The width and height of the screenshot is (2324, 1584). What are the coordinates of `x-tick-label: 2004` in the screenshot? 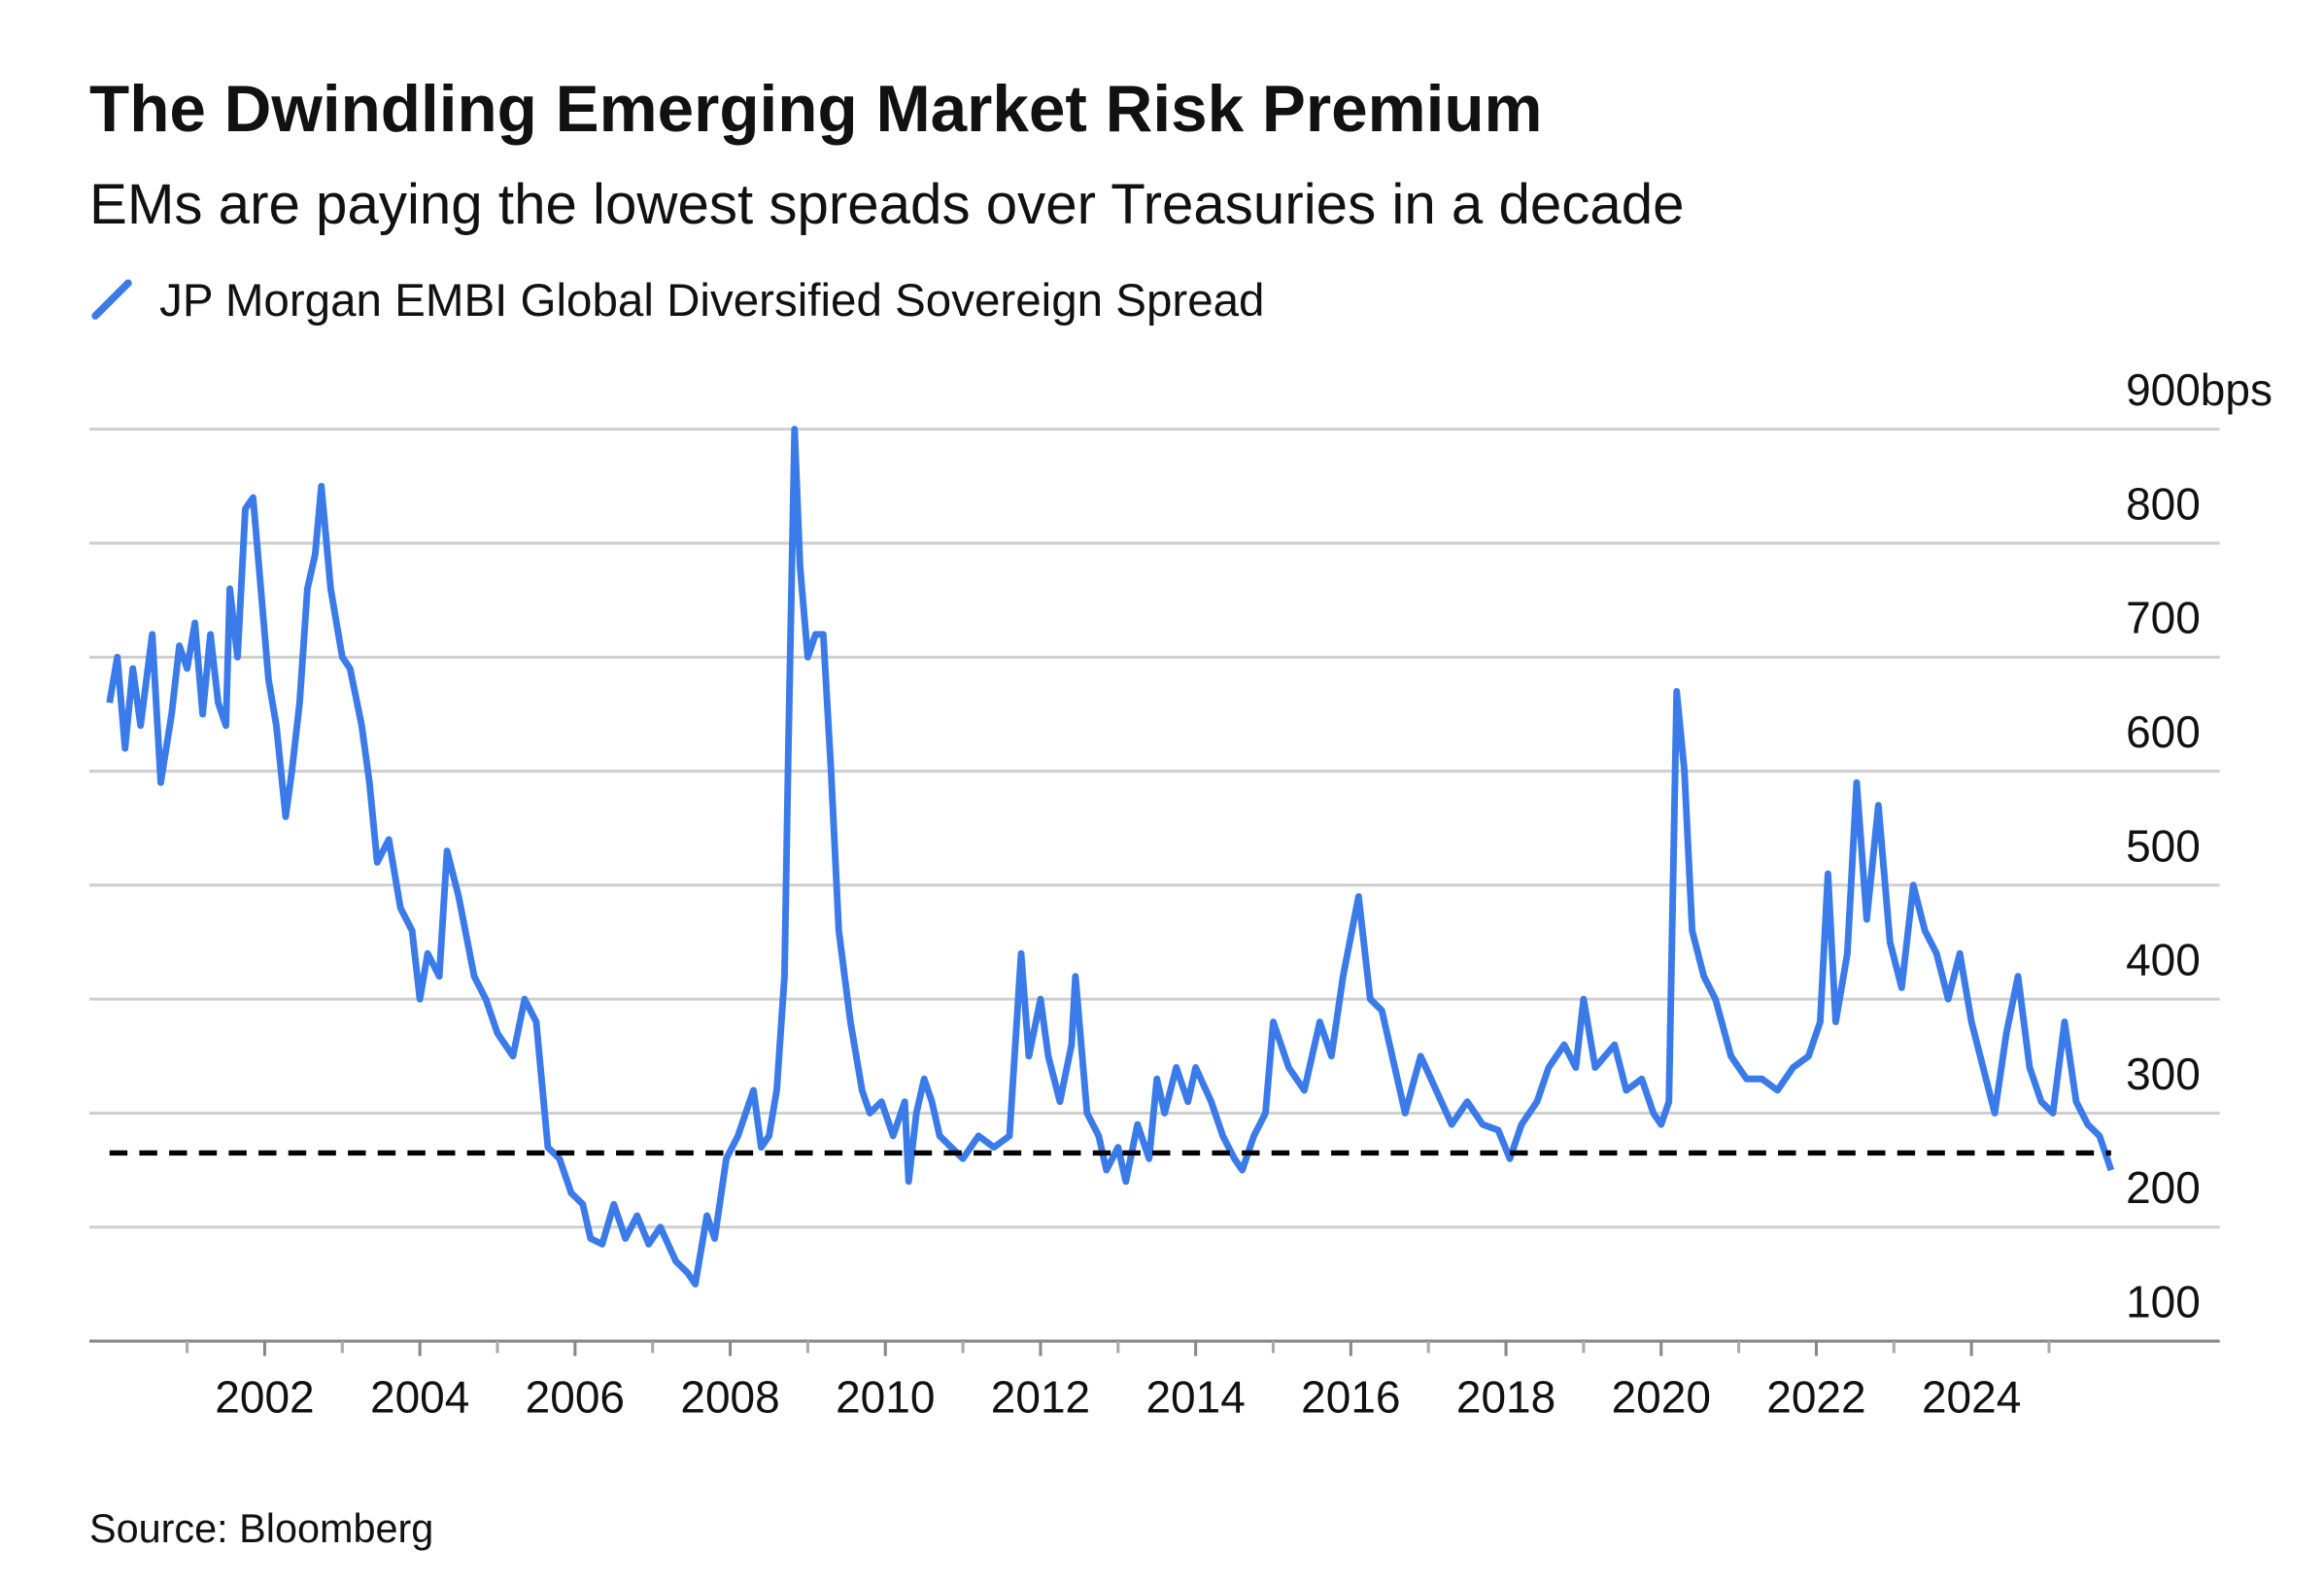 It's located at (420, 1397).